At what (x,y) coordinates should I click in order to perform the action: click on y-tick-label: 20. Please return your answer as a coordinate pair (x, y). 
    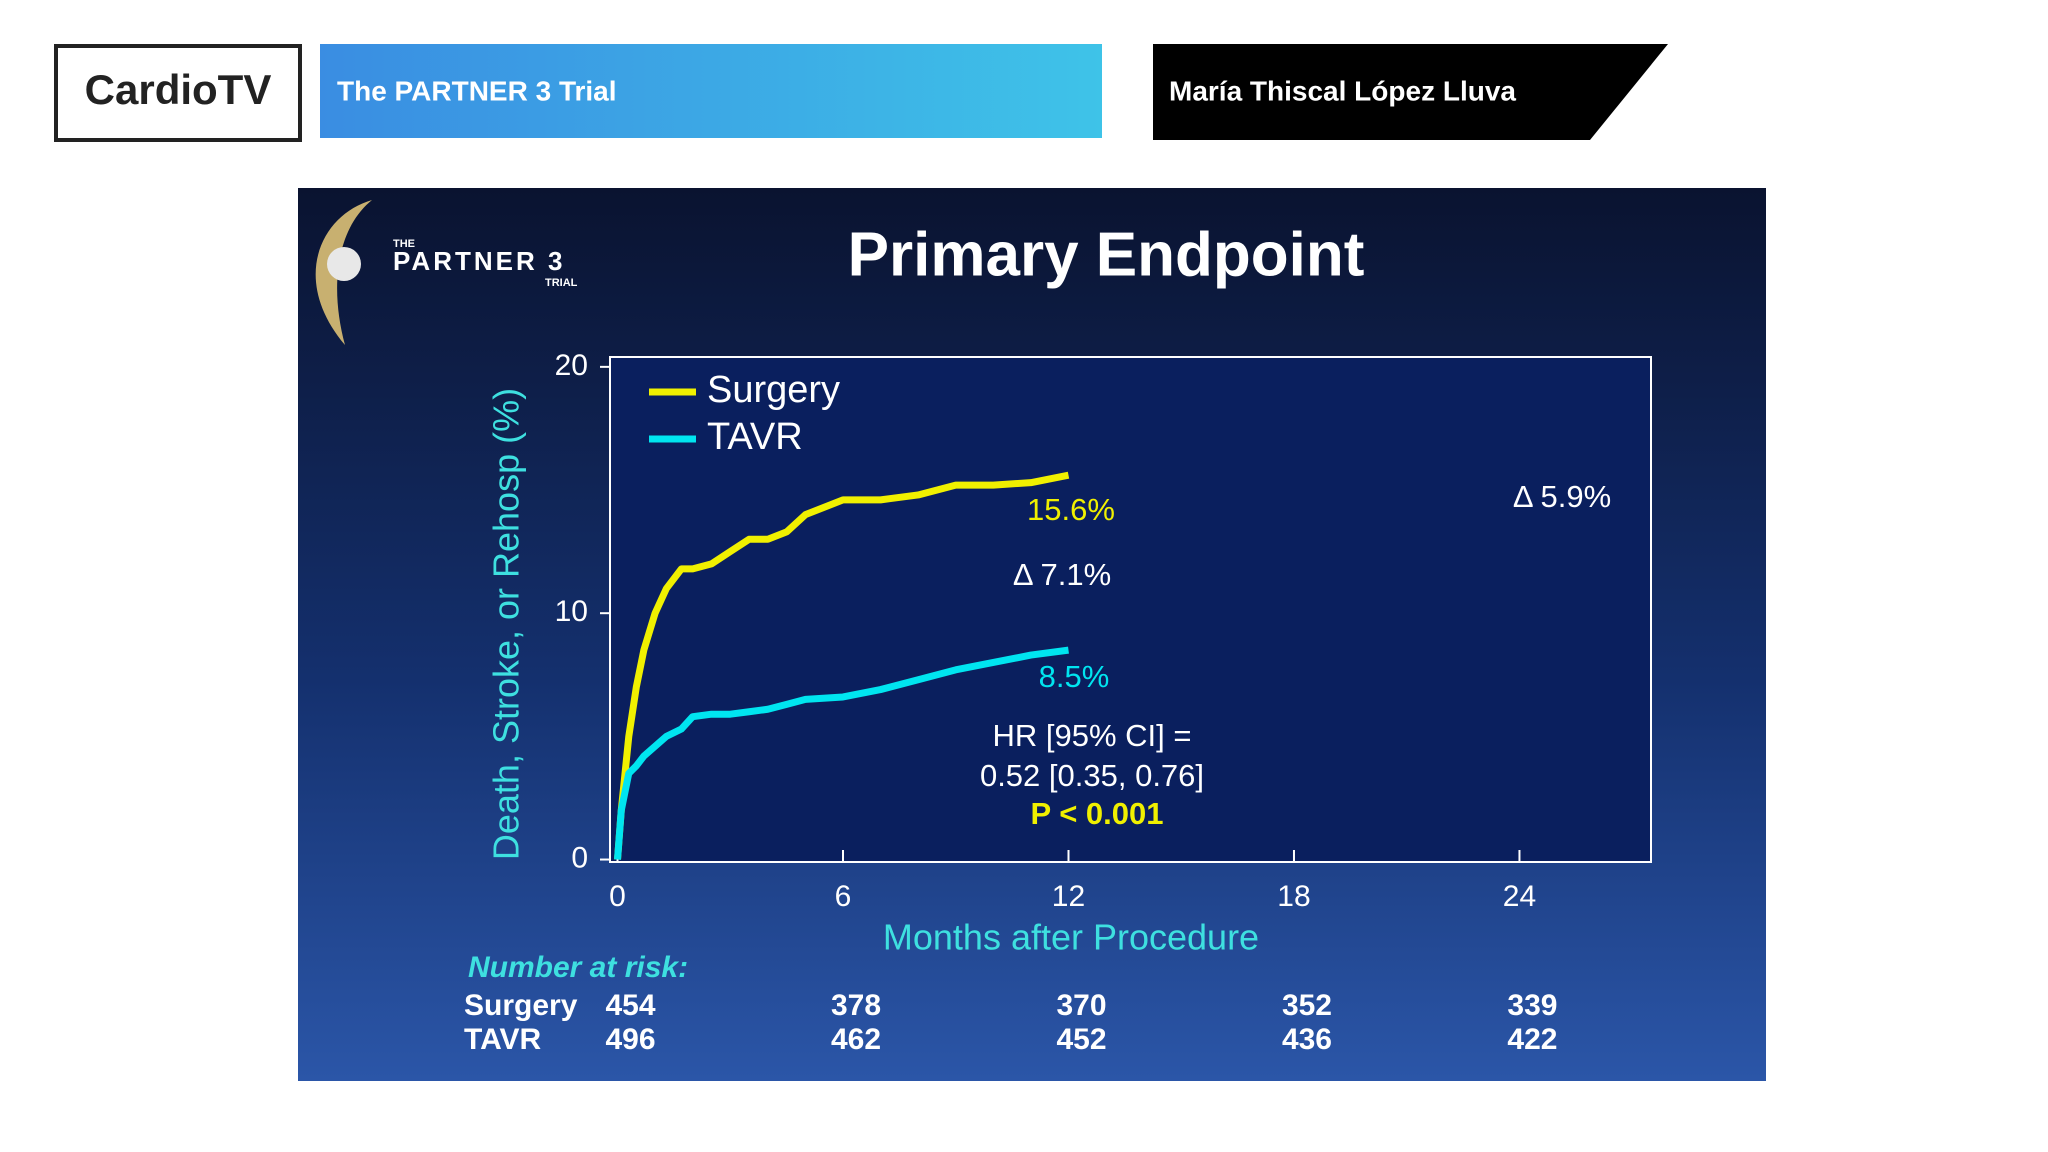
    Looking at the image, I should click on (571, 365).